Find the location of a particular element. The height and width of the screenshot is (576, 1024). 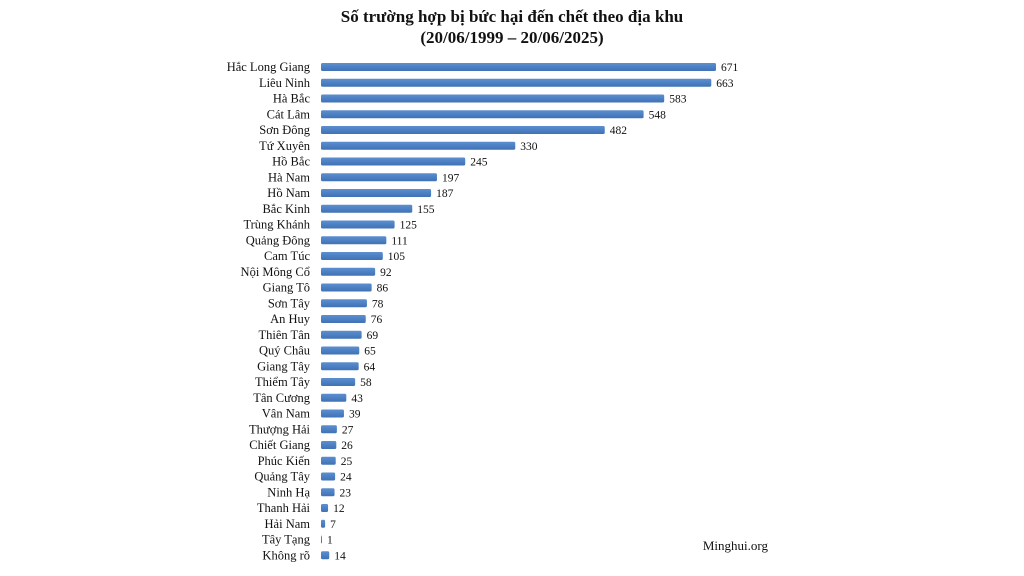

data-label: 64 is located at coordinates (370, 367).